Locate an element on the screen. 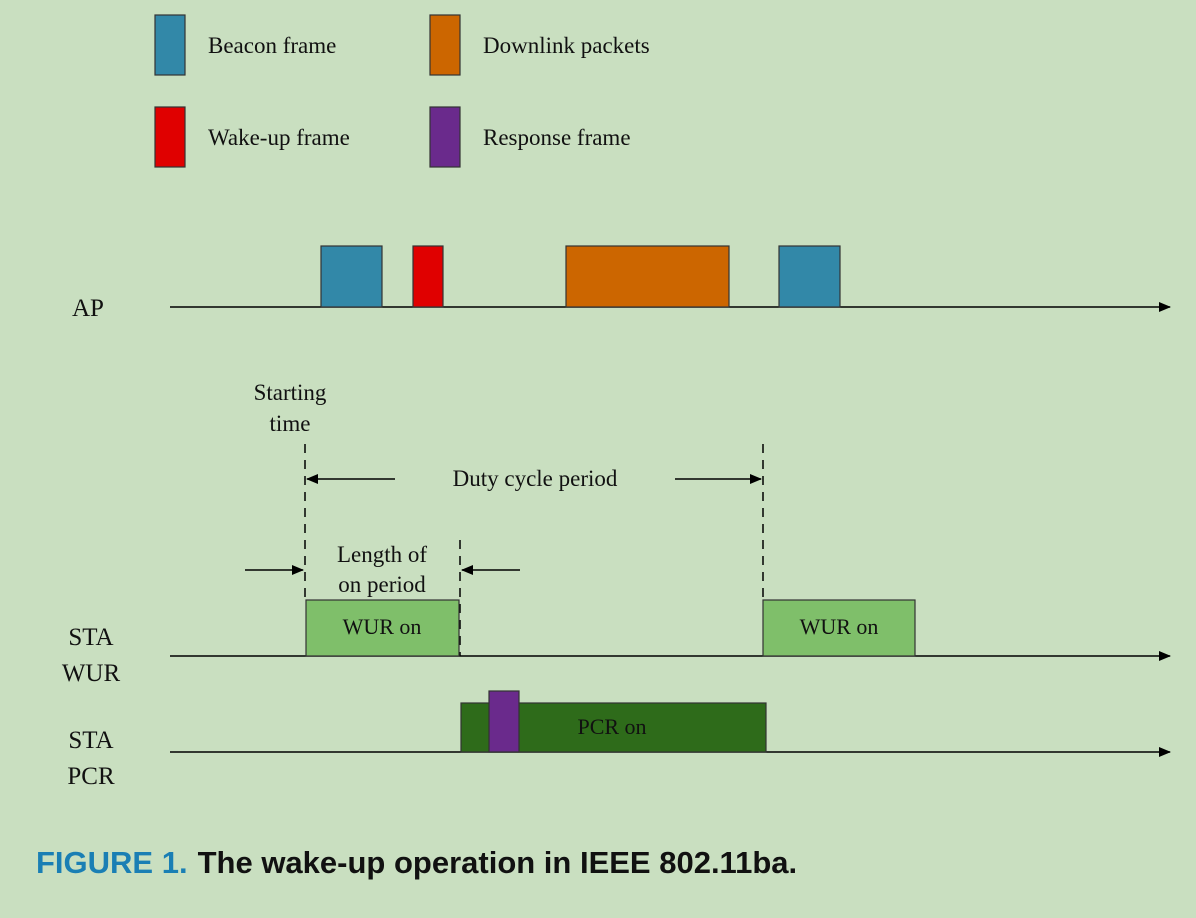  wur-on-label-1: WUR on is located at coordinates (382, 626).